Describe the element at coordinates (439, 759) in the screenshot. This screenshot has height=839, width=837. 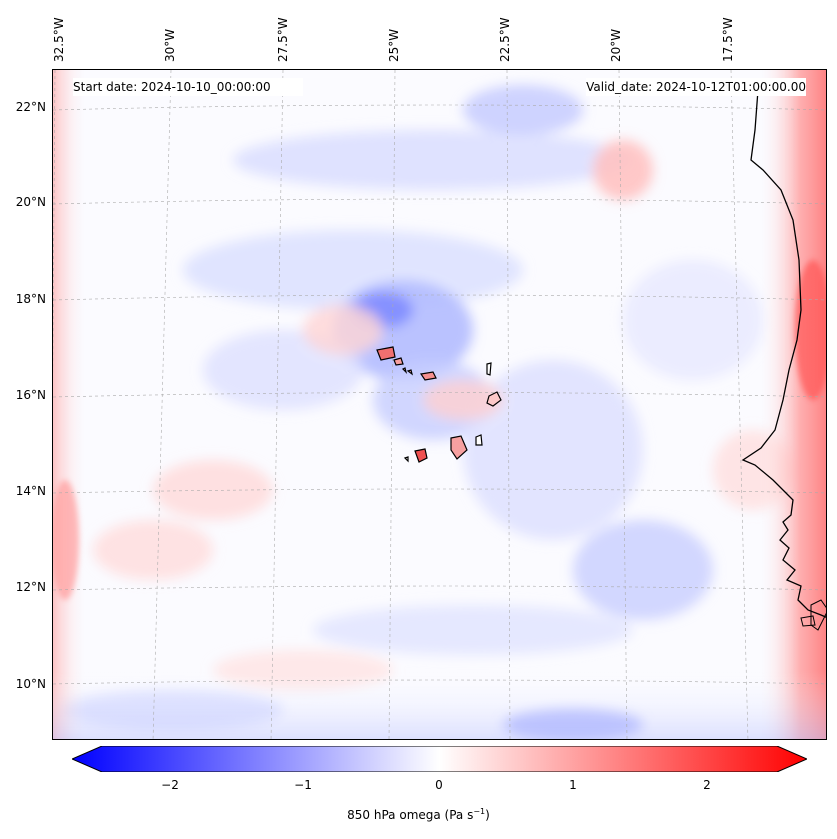
I see `colorbar` at that location.